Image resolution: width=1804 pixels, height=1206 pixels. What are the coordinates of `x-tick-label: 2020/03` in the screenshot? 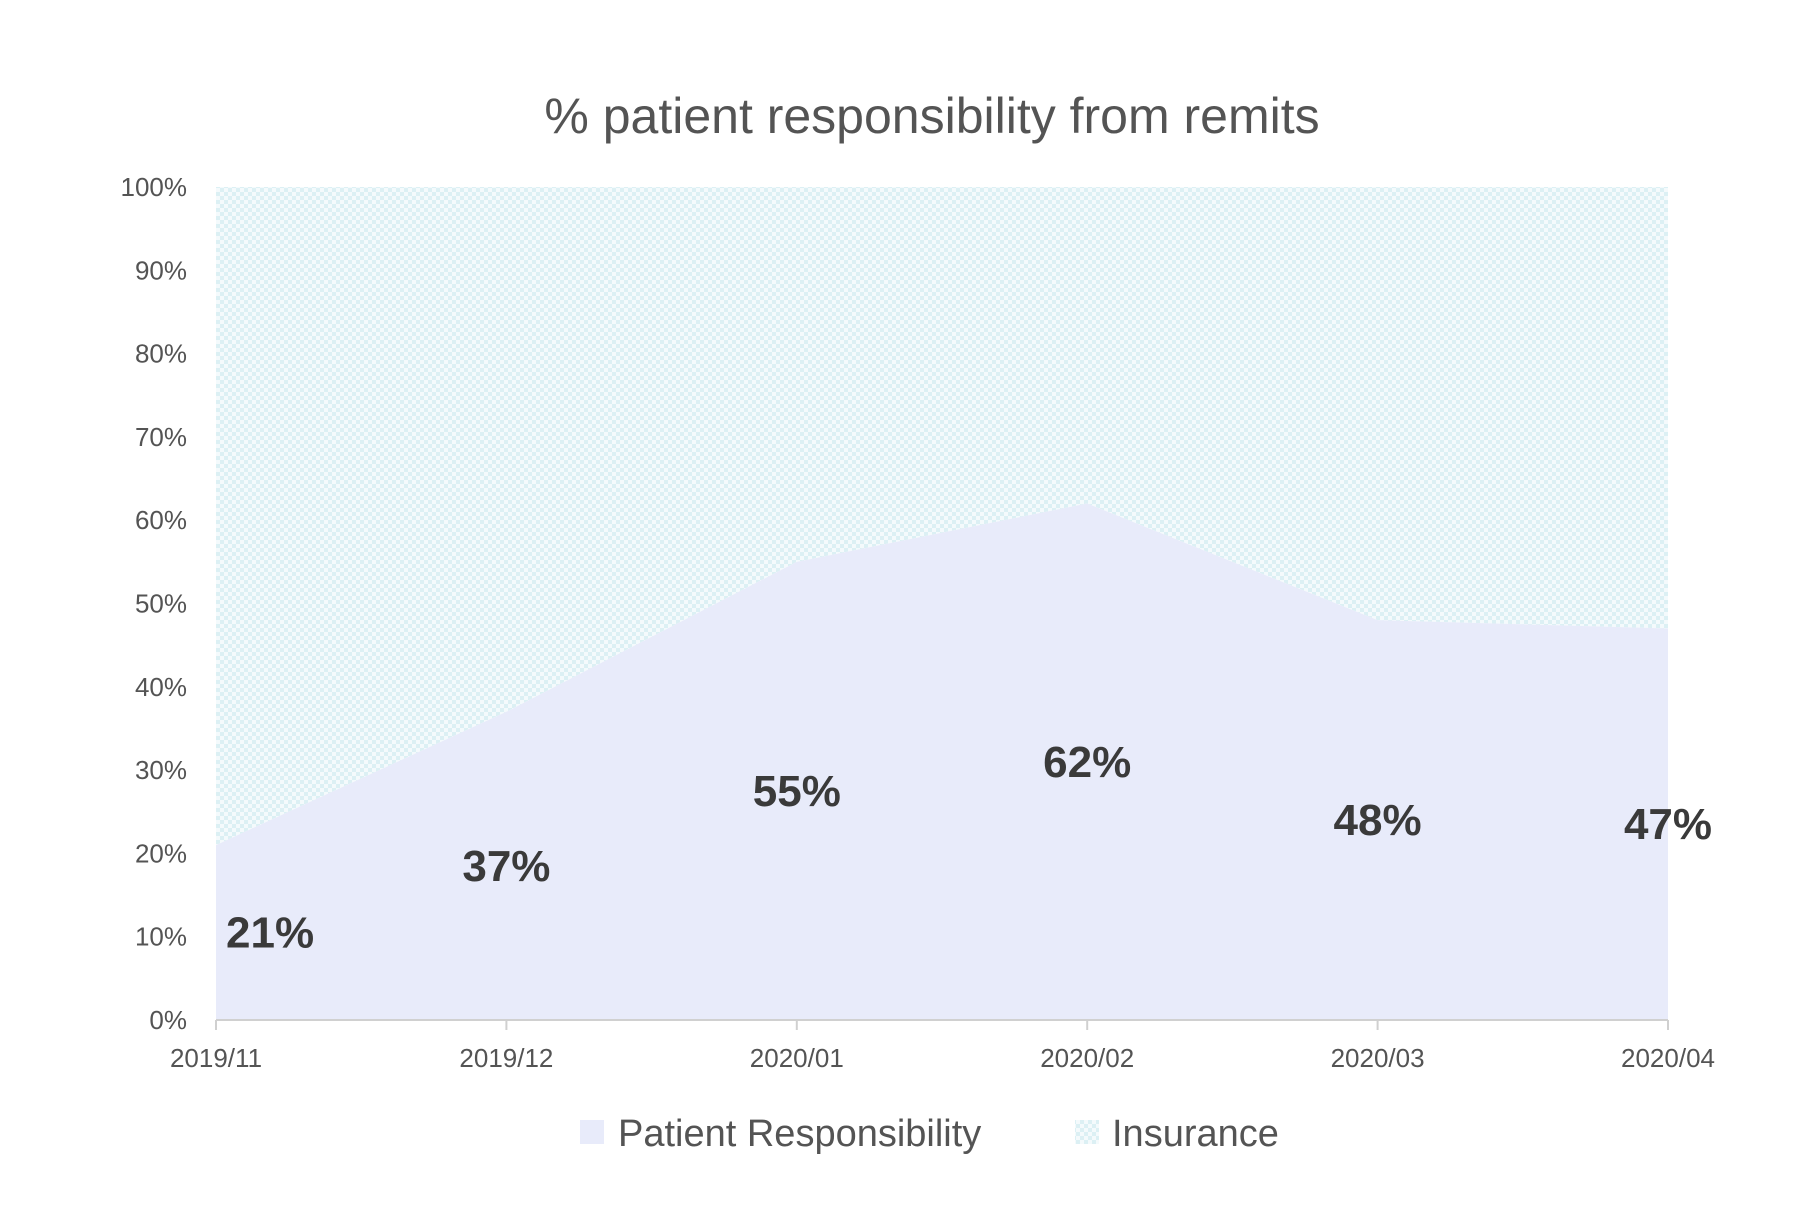 It's located at (1378, 1058).